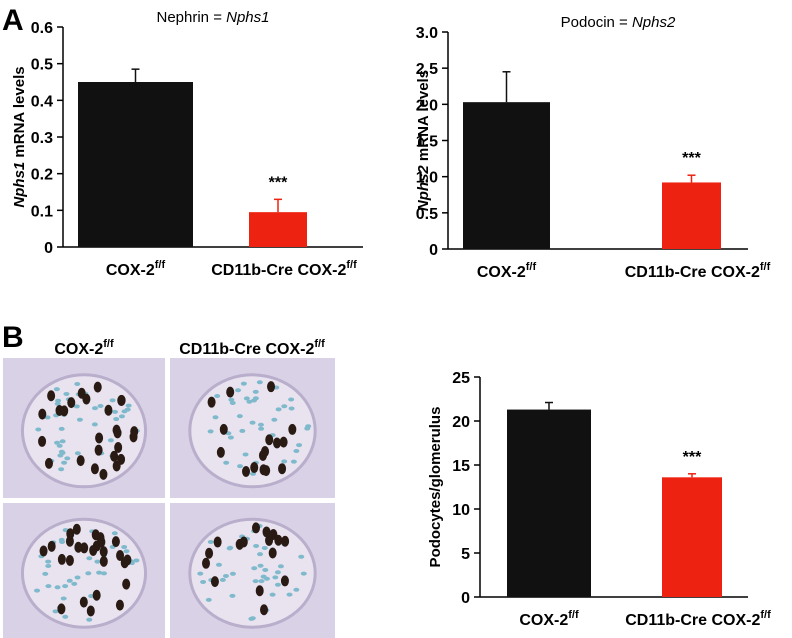 The image size is (792, 638). I want to click on chart-title-part: Podocin =, so click(596, 22).